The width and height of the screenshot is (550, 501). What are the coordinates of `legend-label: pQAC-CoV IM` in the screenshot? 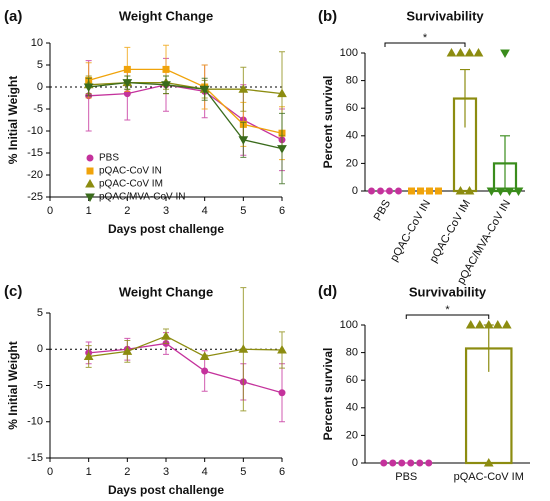 It's located at (131, 184).